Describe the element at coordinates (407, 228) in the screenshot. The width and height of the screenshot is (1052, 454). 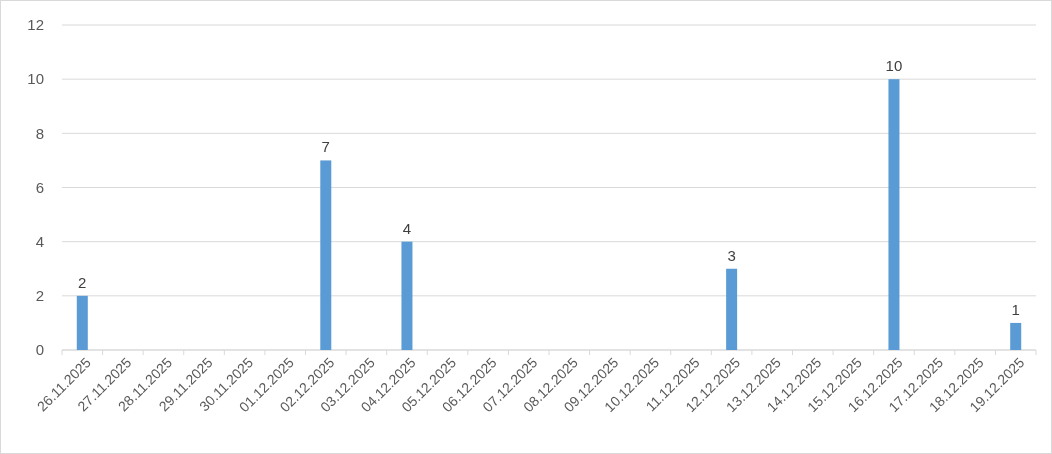
I see `data-label: 4` at that location.